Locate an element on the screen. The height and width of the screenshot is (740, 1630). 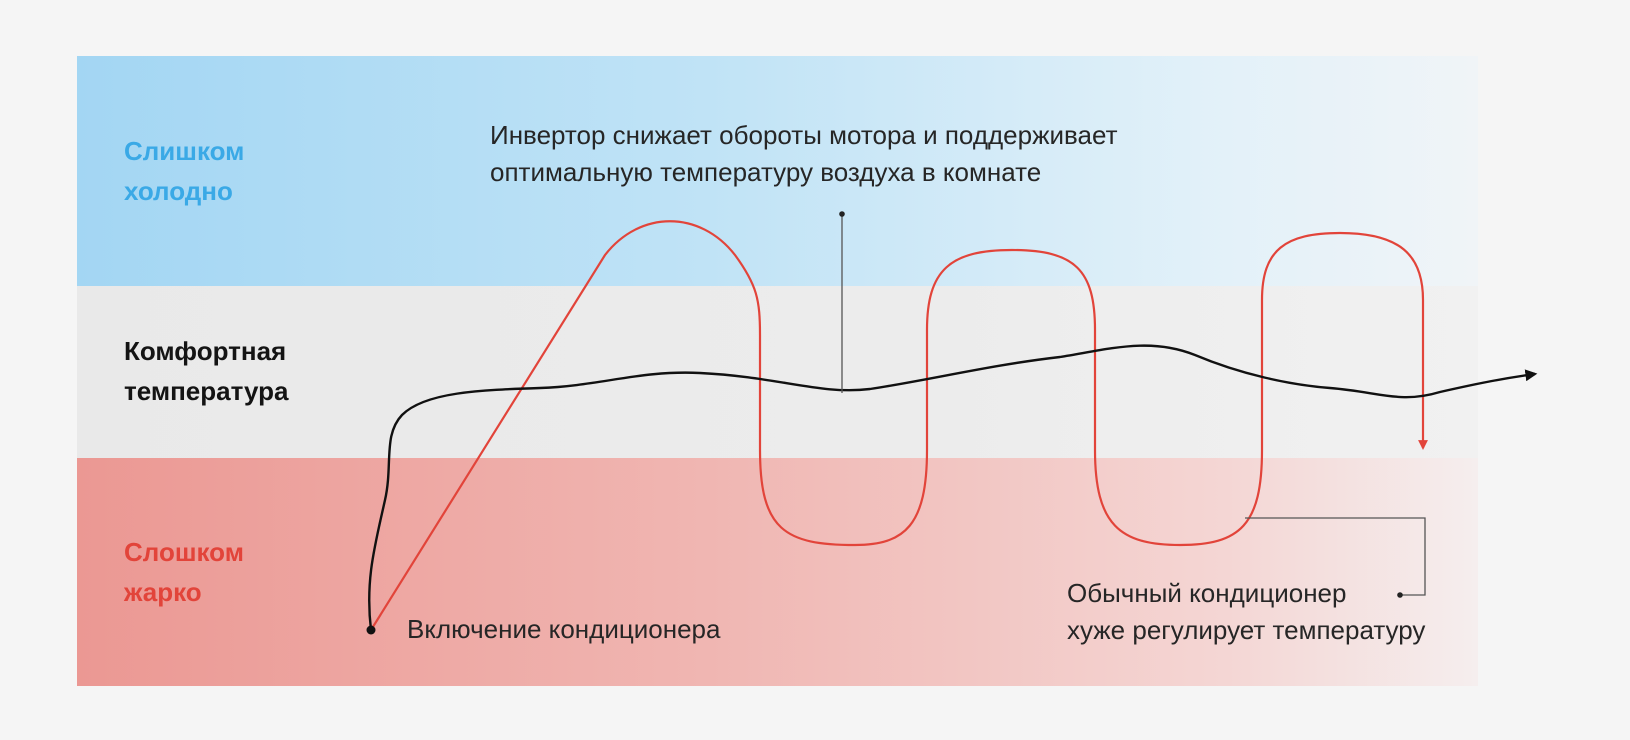
start-annotation-text: Включение кондиционера is located at coordinates (564, 629).